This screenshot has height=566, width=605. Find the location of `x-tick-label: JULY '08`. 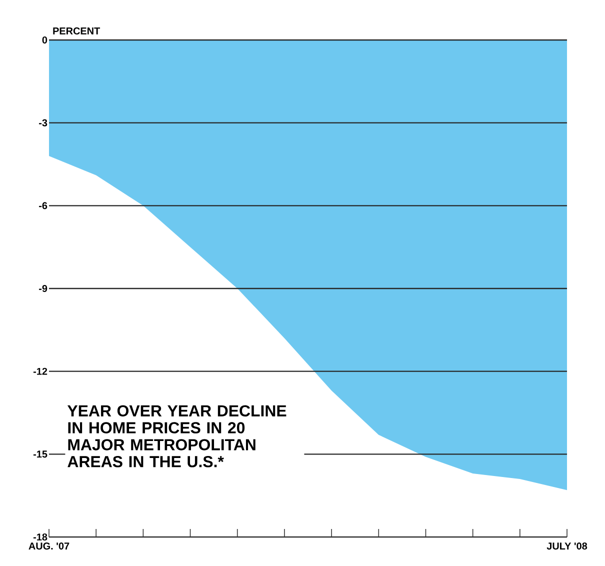

x-tick-label: JULY '08 is located at coordinates (567, 546).